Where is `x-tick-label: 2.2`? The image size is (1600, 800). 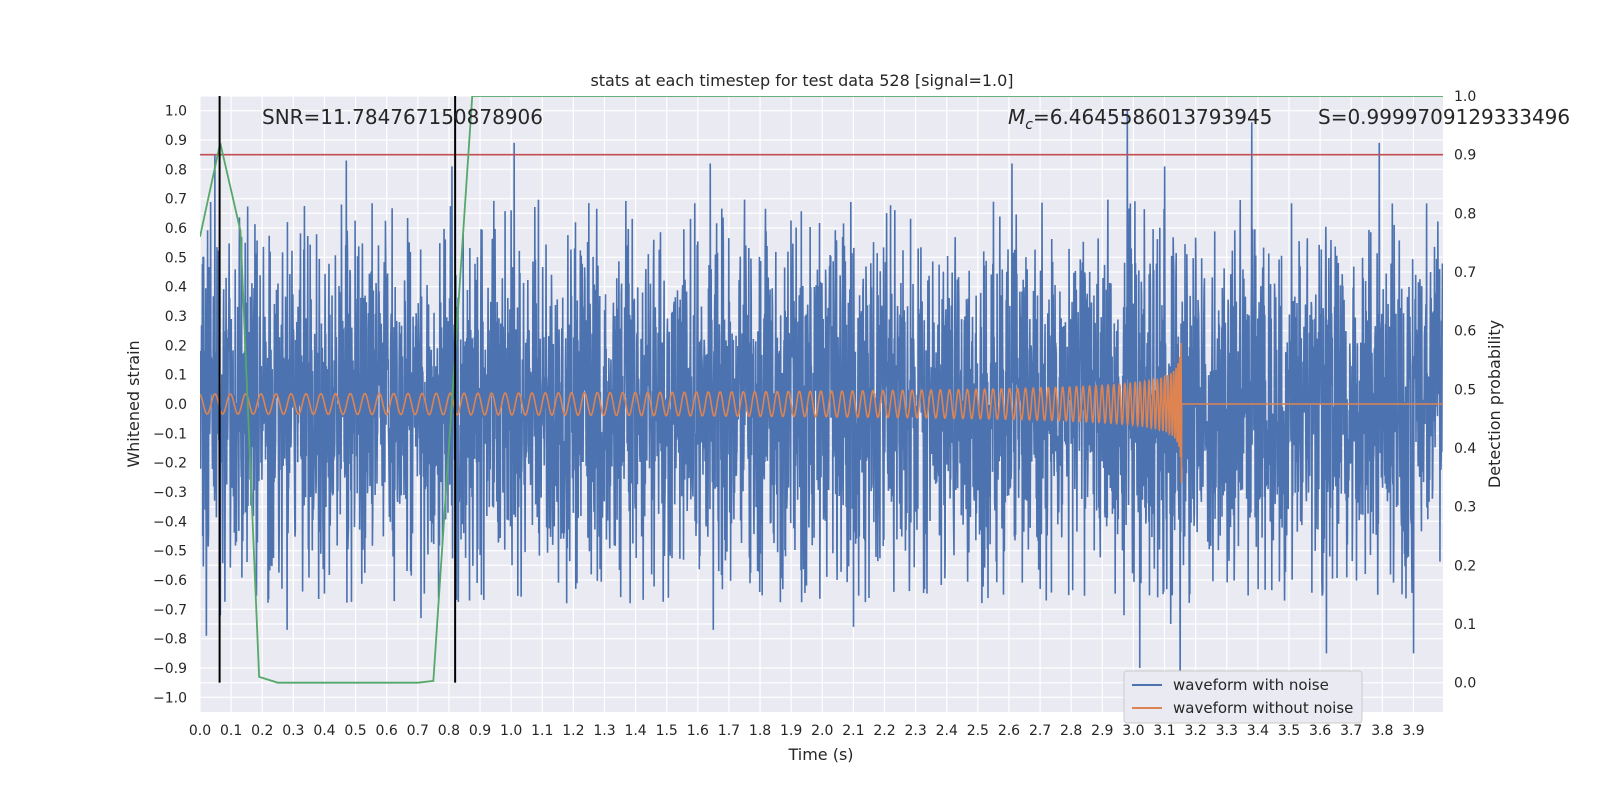
x-tick-label: 2.2 is located at coordinates (884, 731).